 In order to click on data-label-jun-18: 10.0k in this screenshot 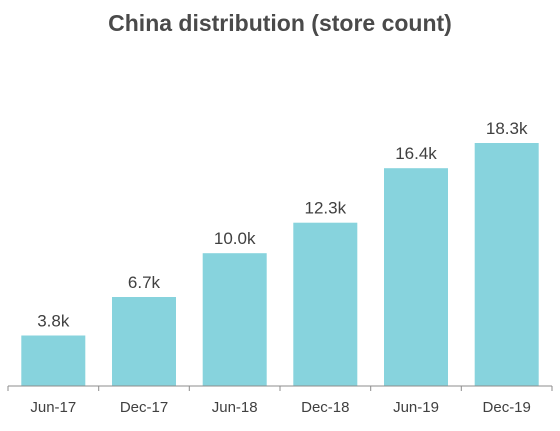, I will do `click(235, 238)`.